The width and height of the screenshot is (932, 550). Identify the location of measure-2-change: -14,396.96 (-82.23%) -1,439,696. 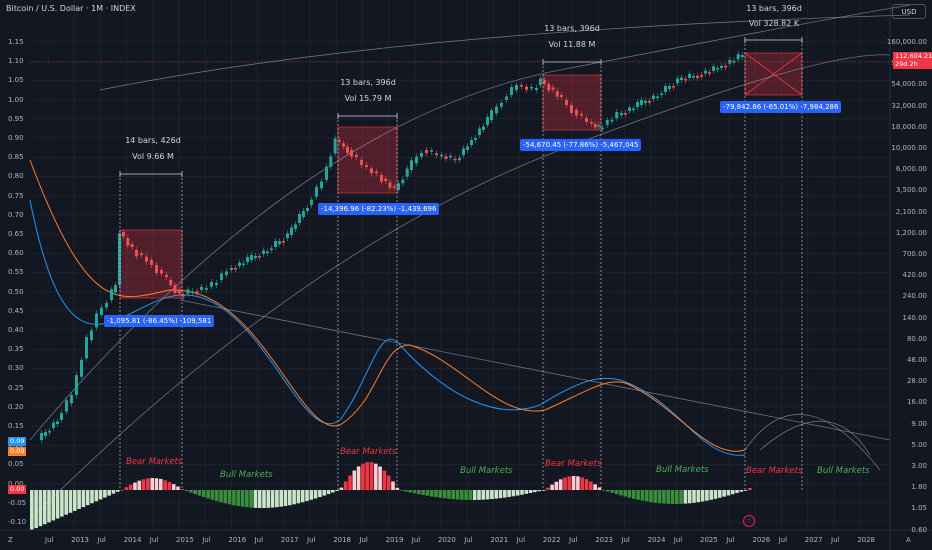
(379, 209).